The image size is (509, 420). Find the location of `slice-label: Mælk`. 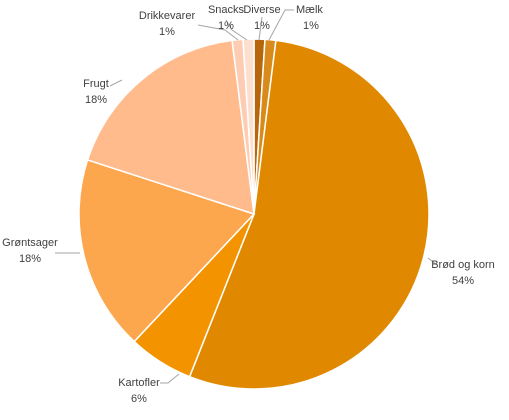

slice-label: Mælk is located at coordinates (309, 10).